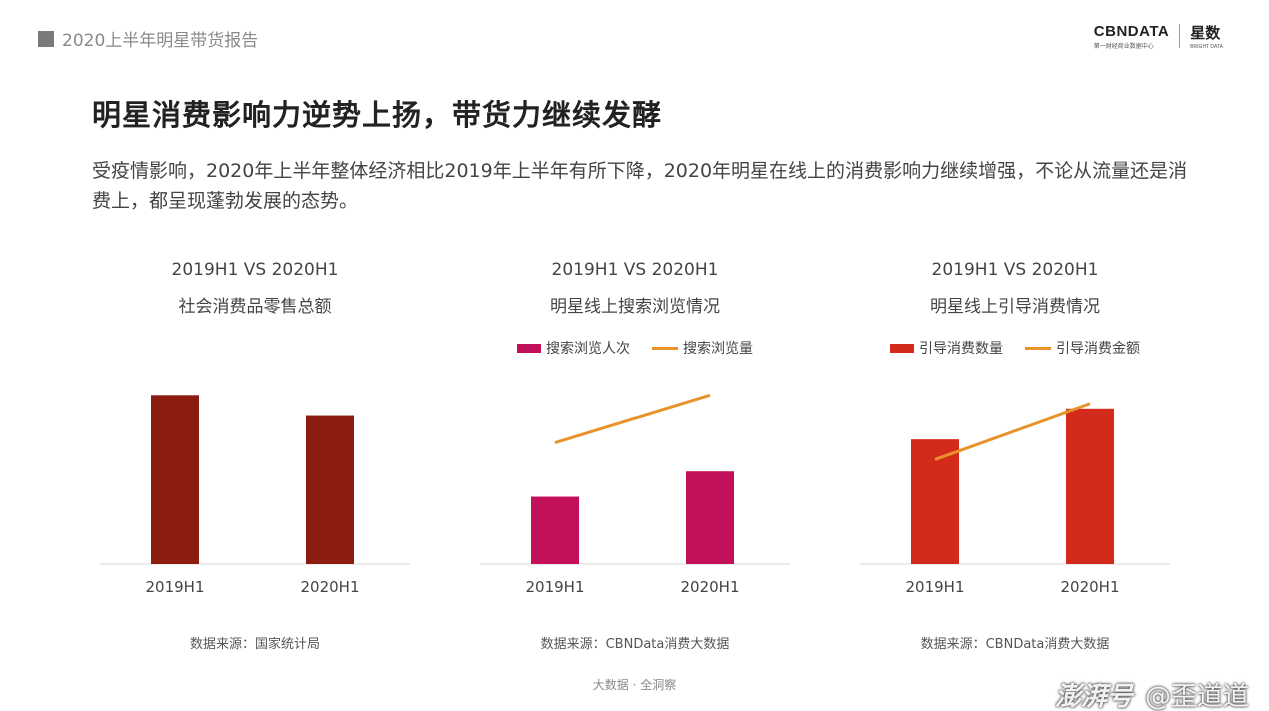 Image resolution: width=1269 pixels, height=711 pixels. What do you see at coordinates (635, 348) in the screenshot?
I see `chart-legend: 搜索浏览人次 搜索浏览量` at bounding box center [635, 348].